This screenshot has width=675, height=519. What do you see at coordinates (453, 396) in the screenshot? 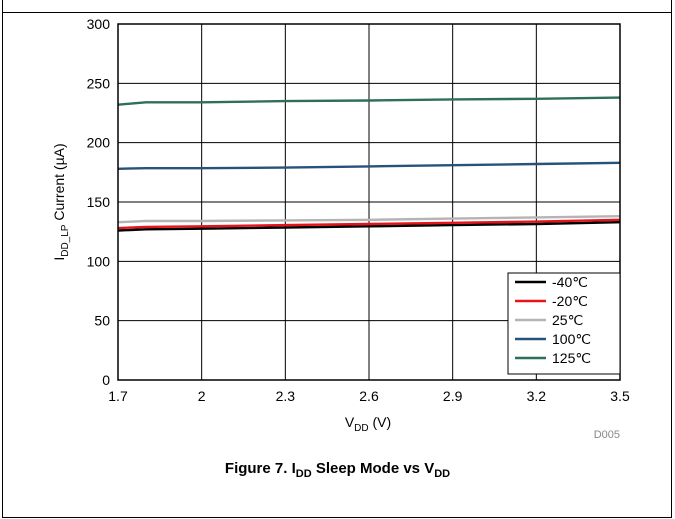
I see `x-tick-label: 2.9` at bounding box center [453, 396].